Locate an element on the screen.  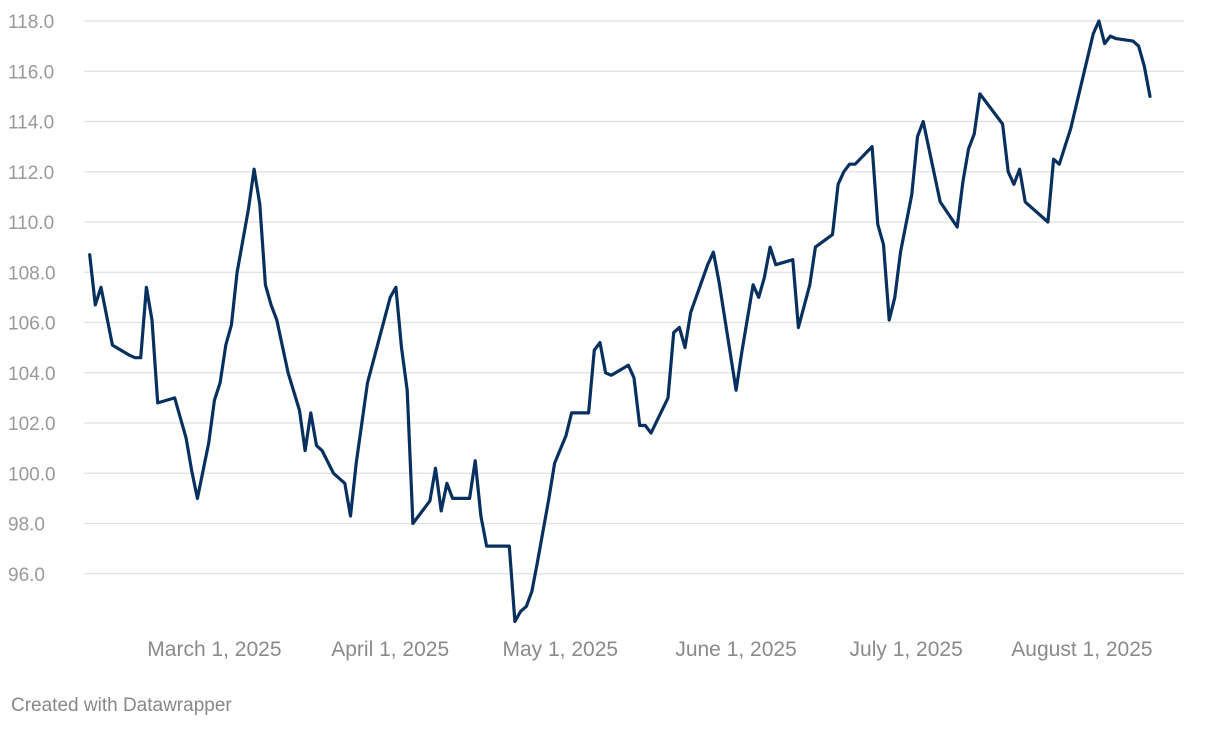
y-tick-label: 98.0 is located at coordinates (26, 525).